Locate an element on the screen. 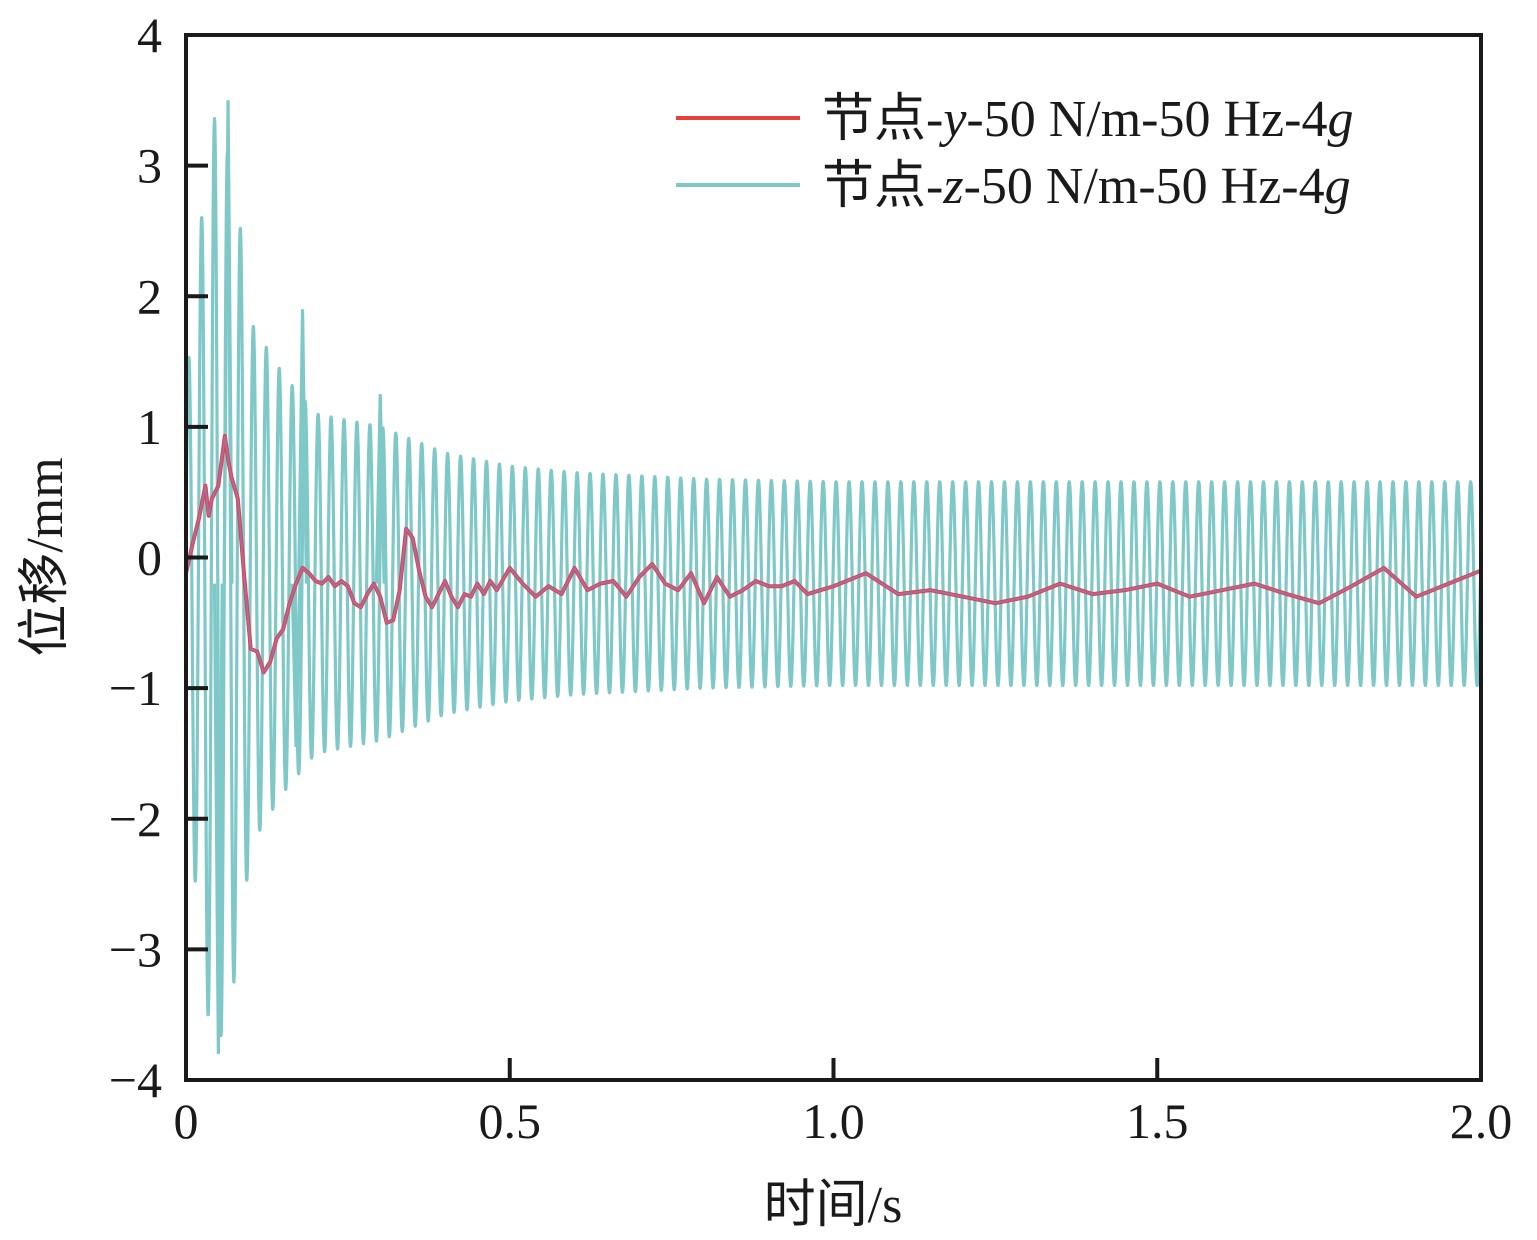  y-tick-label: −4 is located at coordinates (135, 1080).